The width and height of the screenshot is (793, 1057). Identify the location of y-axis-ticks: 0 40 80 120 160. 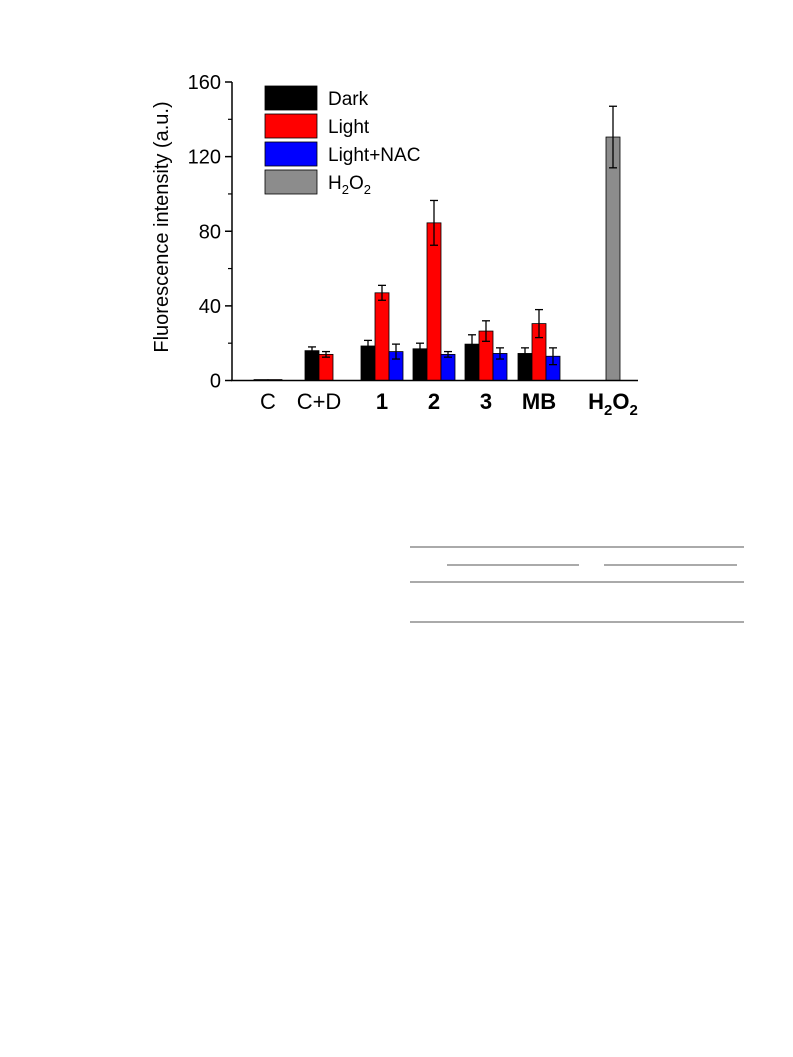
(210, 232).